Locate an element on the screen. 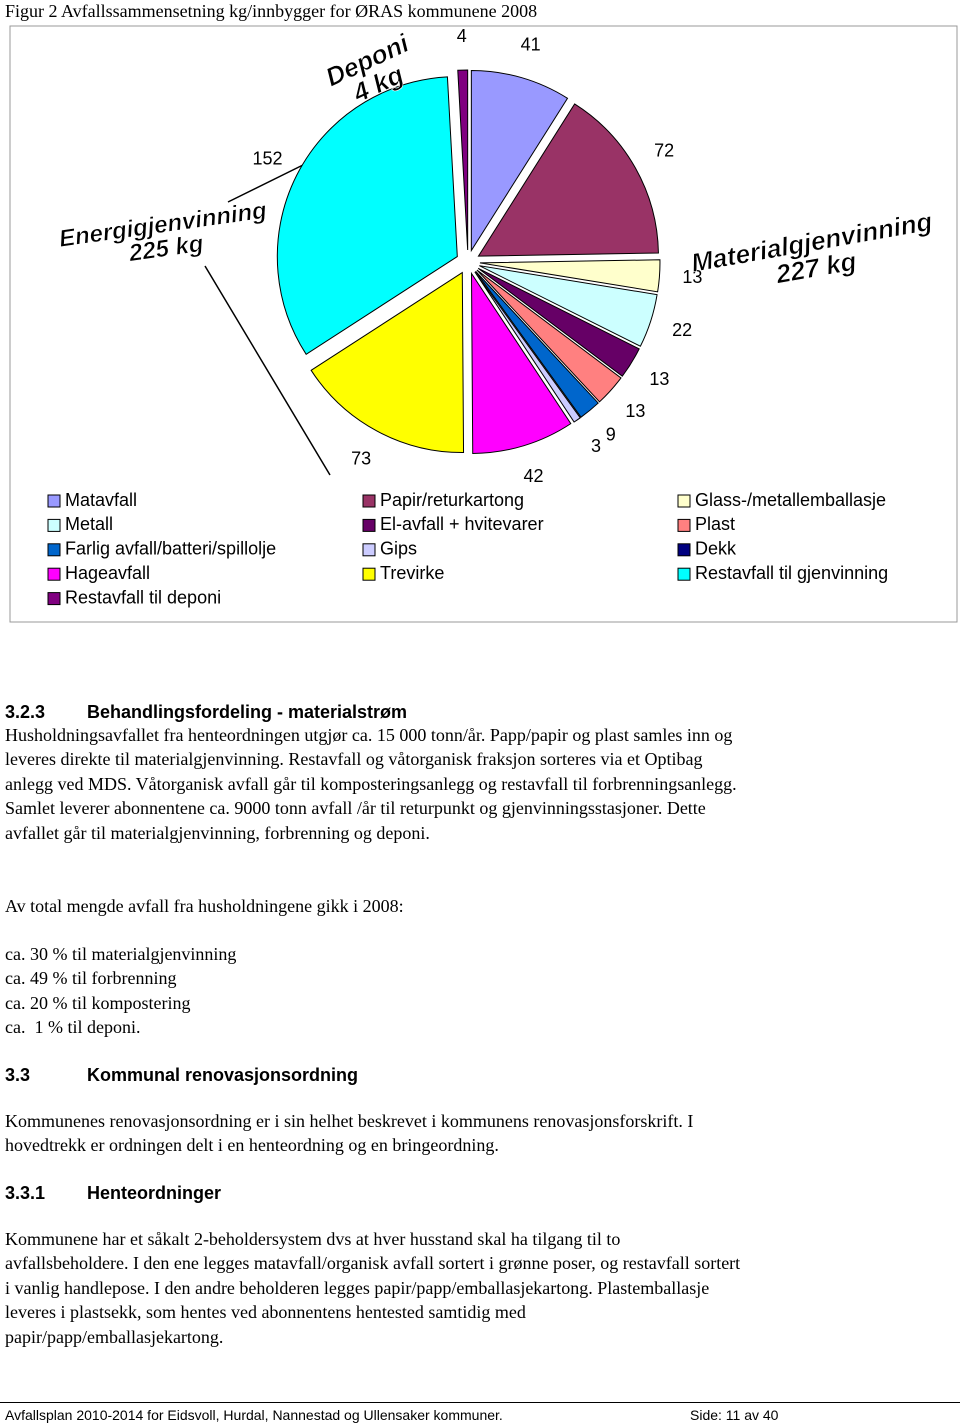 This screenshot has width=960, height=1425. legend-label: Trevirke is located at coordinates (412, 573).